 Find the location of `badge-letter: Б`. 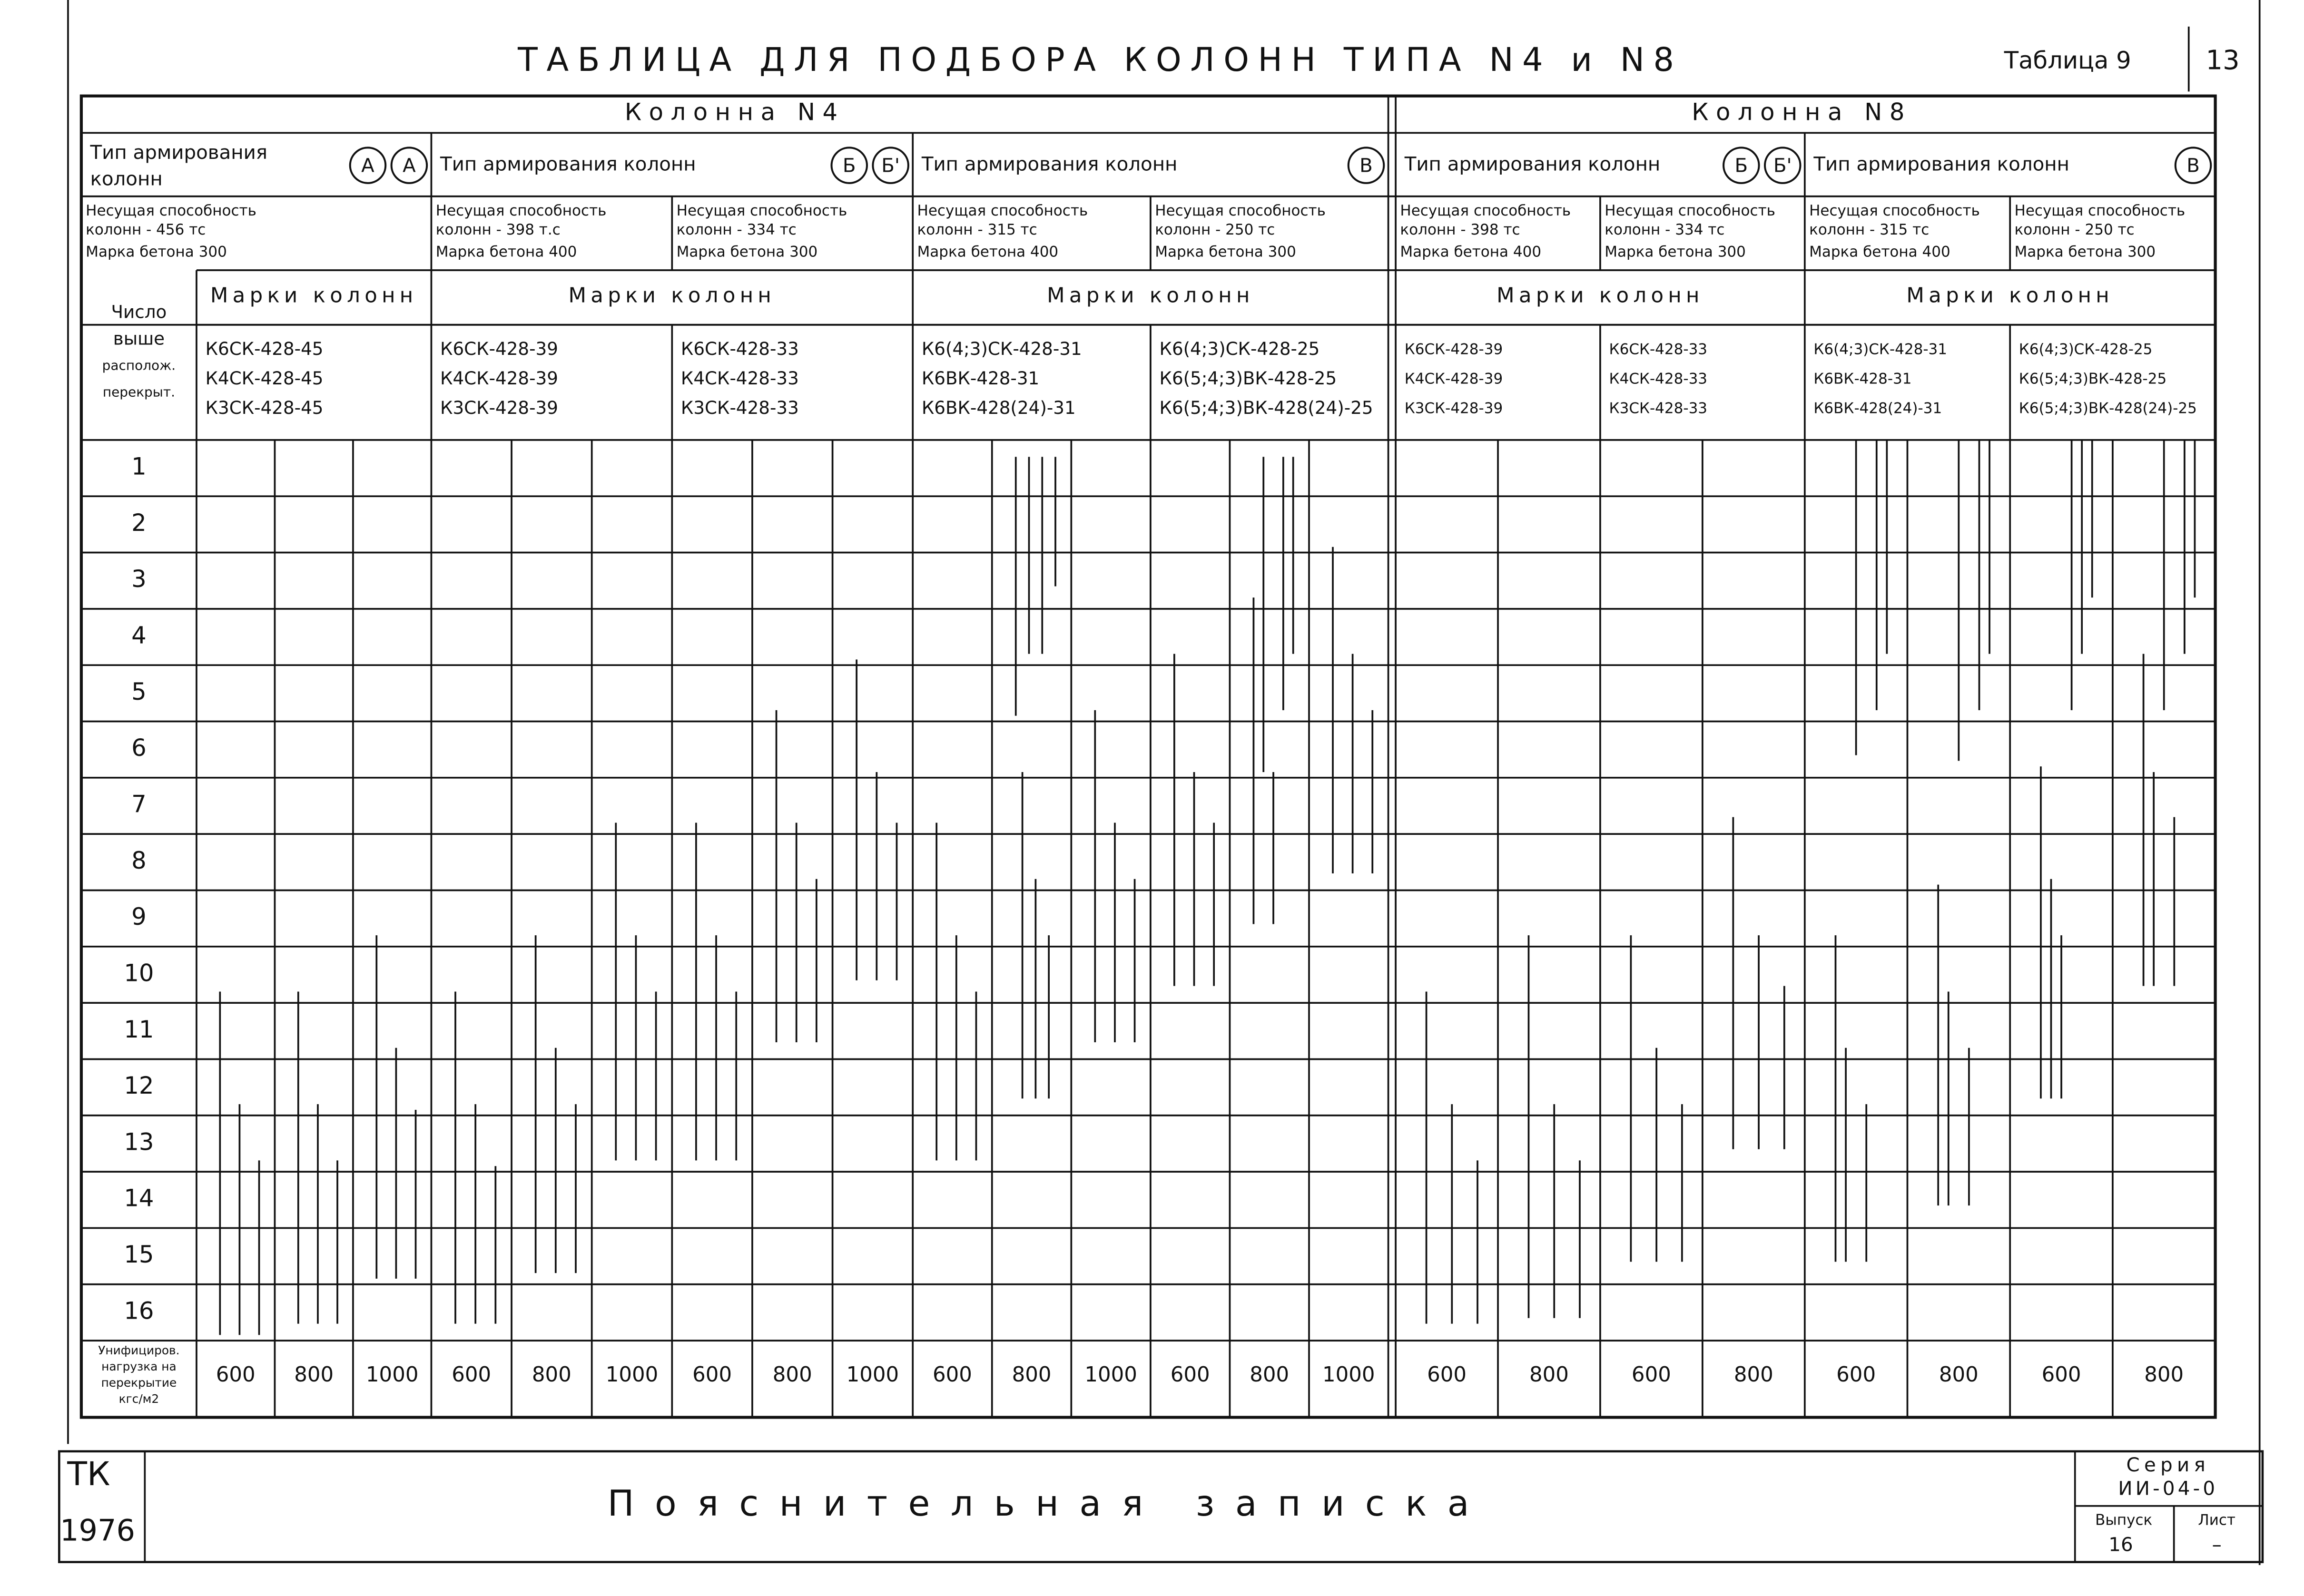

badge-letter: Б is located at coordinates (849, 166).